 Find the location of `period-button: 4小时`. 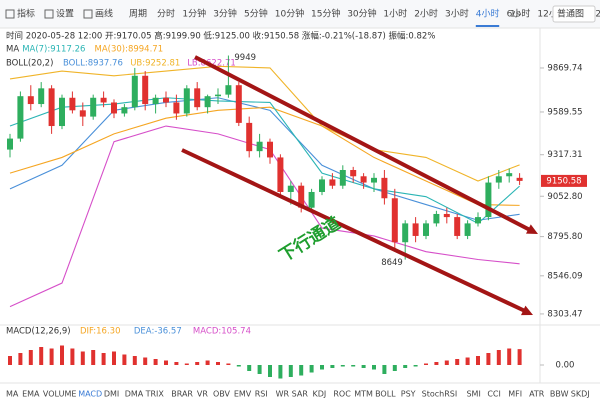

period-button: 4小时 is located at coordinates (488, 14).